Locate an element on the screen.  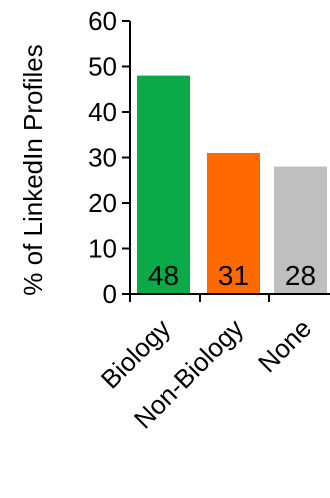
y-tick-label-10: 10 is located at coordinates (102, 249).